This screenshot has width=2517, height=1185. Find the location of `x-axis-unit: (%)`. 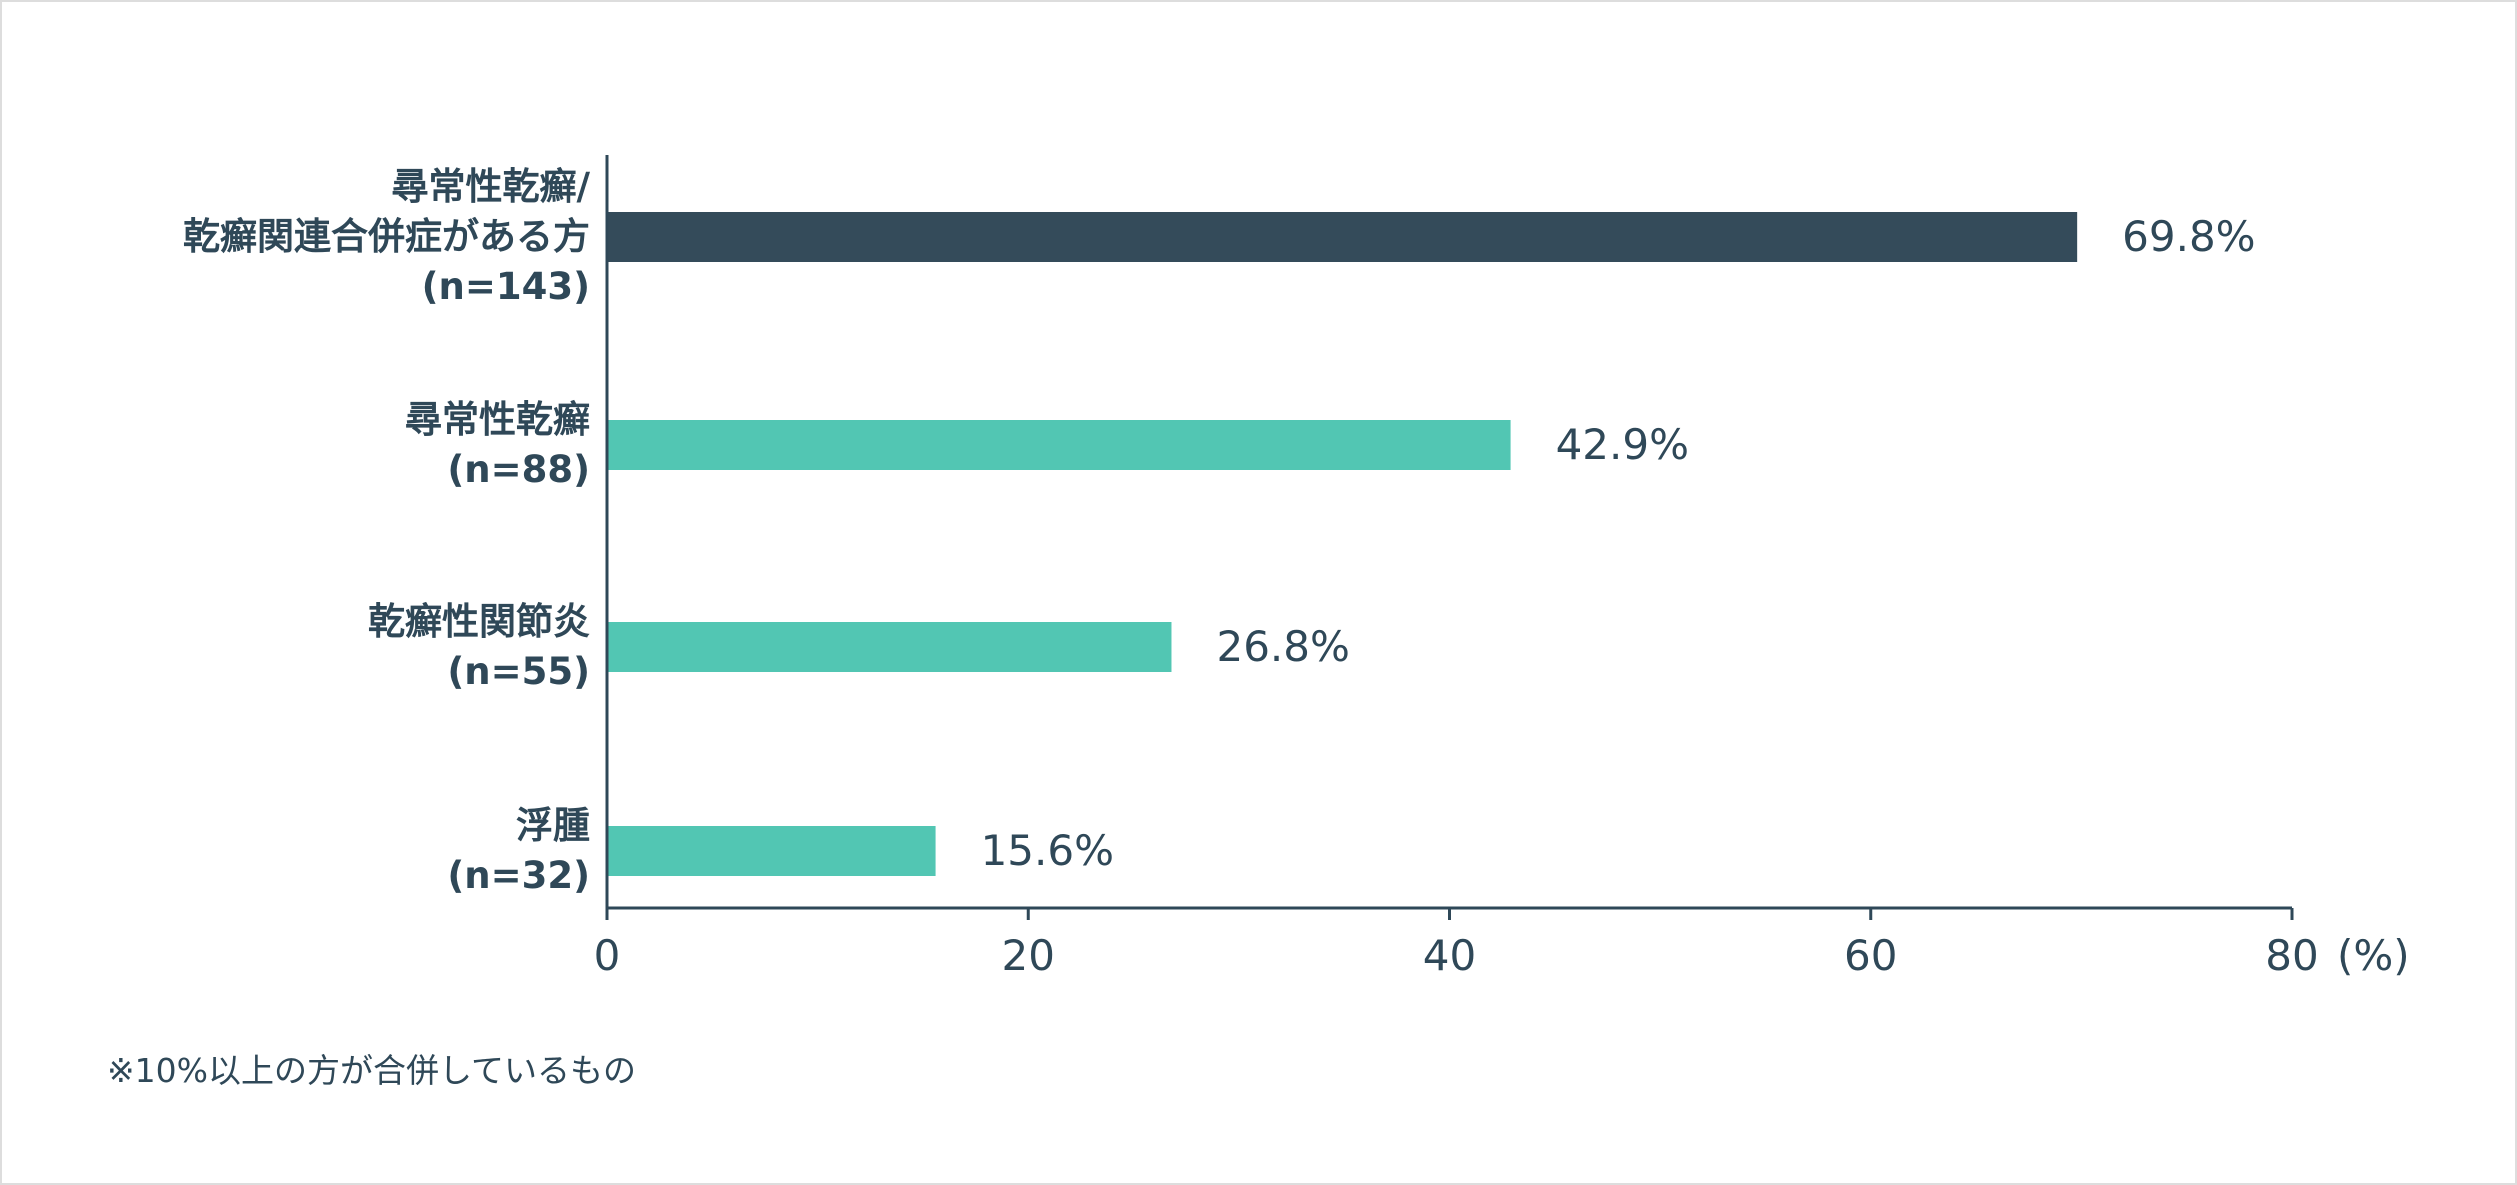

x-axis-unit: (%) is located at coordinates (2373, 955).